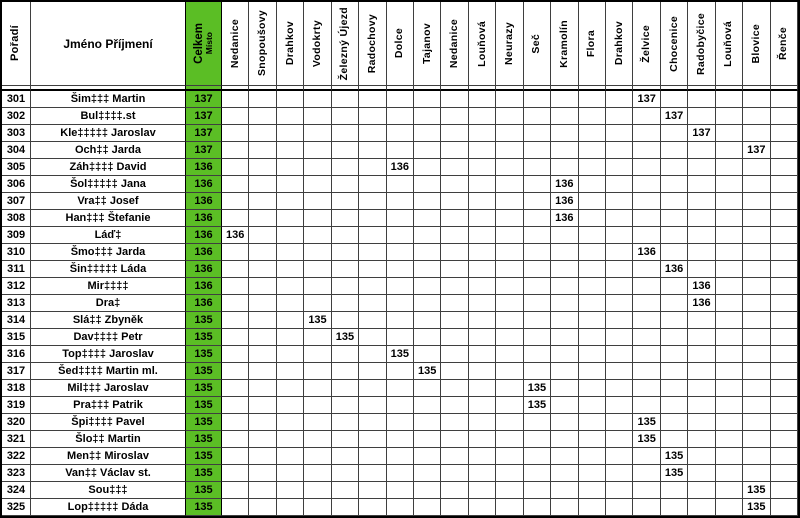 This screenshot has height=518, width=800. I want to click on col-header-location-11: Seč, so click(537, 44).